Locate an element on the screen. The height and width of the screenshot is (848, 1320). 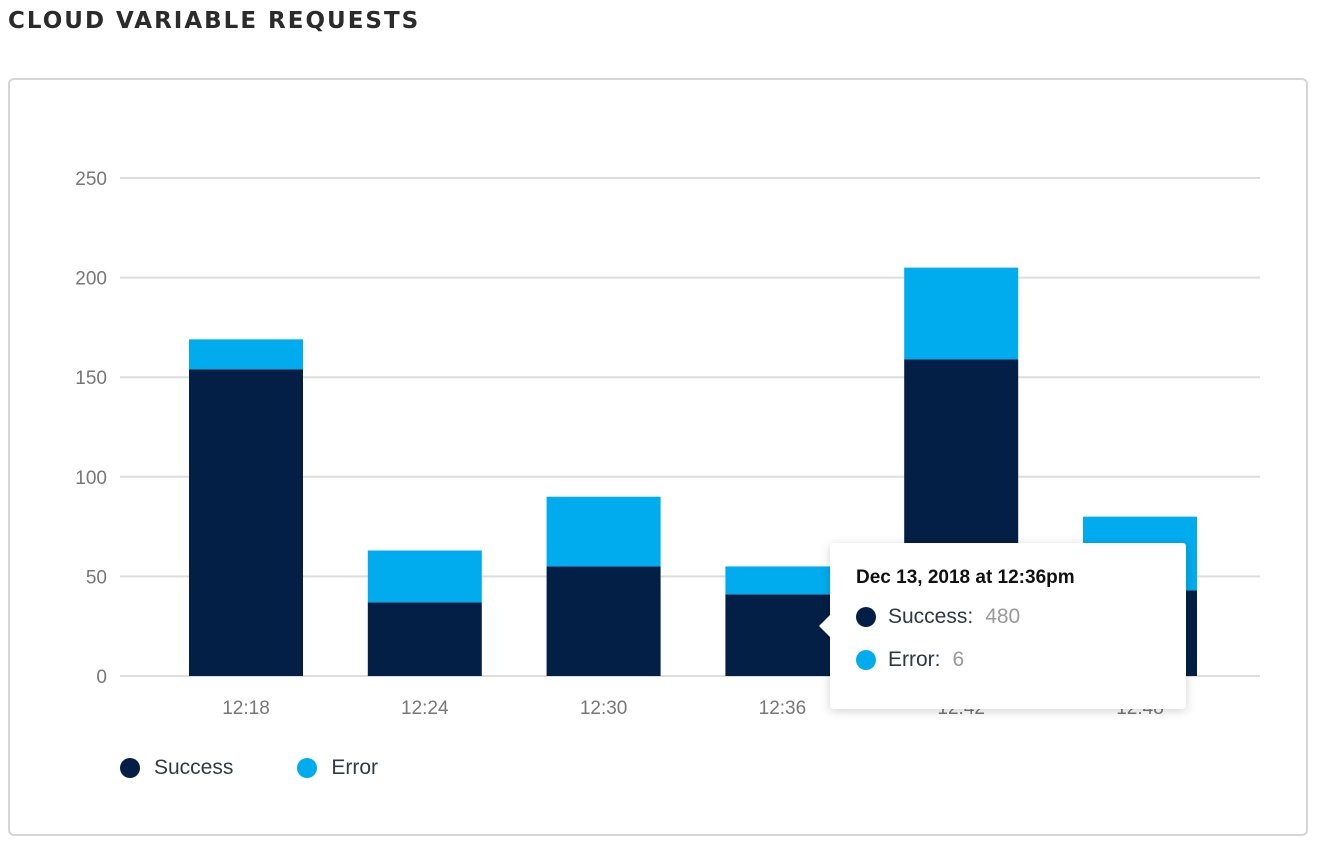
tooltip-label-success: Success: is located at coordinates (931, 616).